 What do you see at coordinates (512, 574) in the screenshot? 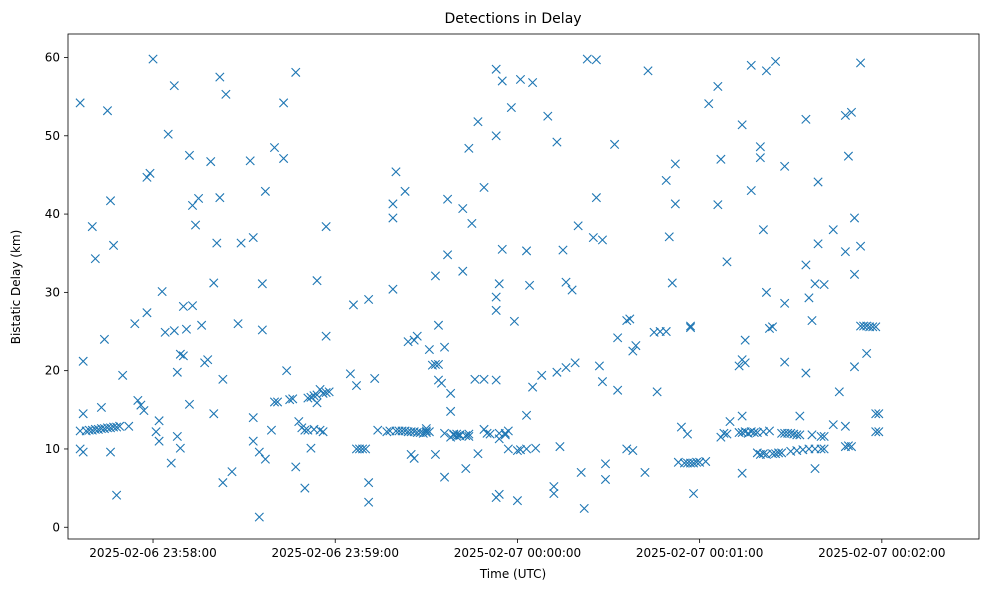
I see `x-axis-label: Time (UTC)` at bounding box center [512, 574].